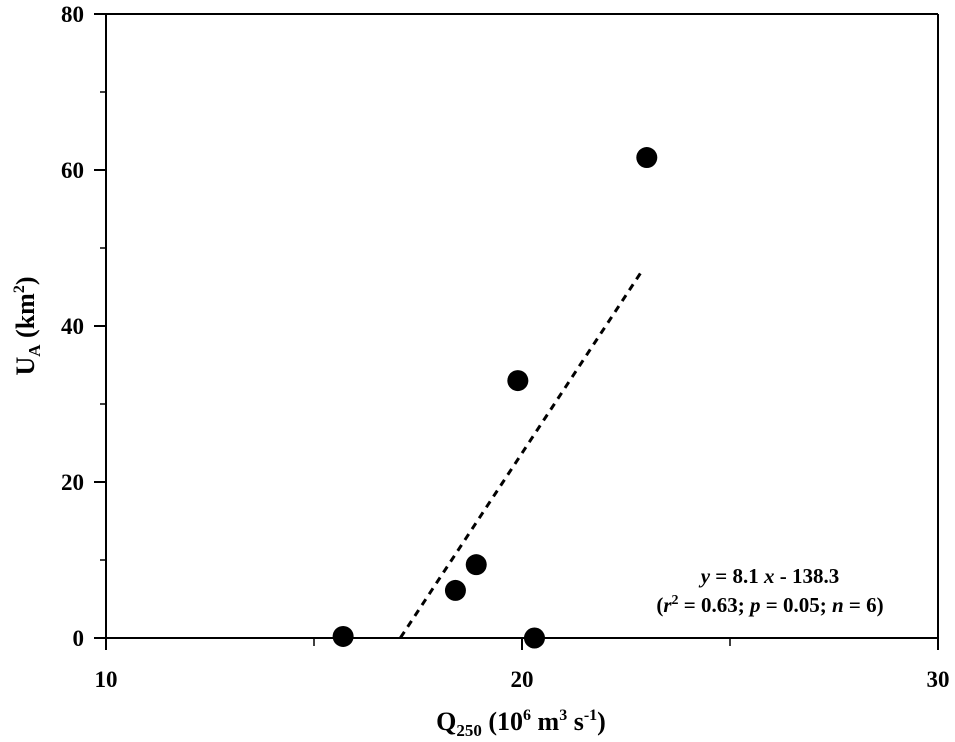 The height and width of the screenshot is (742, 955). Describe the element at coordinates (106, 679) in the screenshot. I see `x-tick-label: 10` at that location.